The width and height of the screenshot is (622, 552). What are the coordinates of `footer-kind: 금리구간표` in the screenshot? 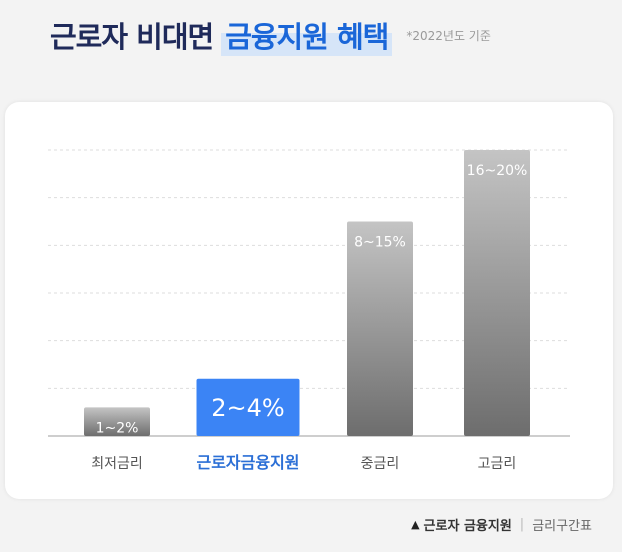 It's located at (562, 526).